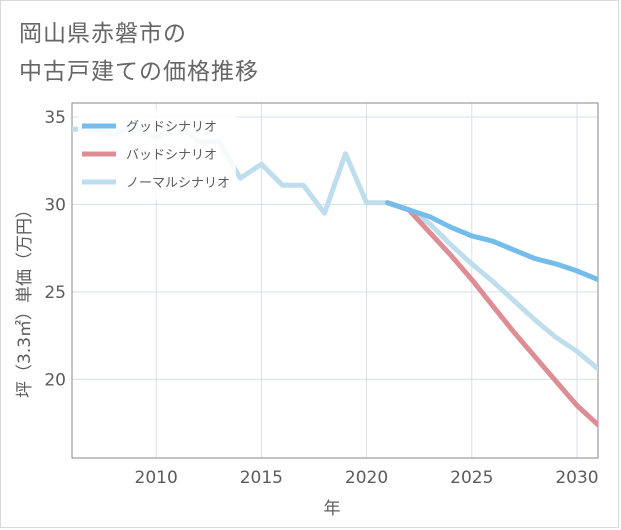 This screenshot has height=530, width=621. What do you see at coordinates (171, 155) in the screenshot?
I see `legend-label-bad: バッドシナリオ` at bounding box center [171, 155].